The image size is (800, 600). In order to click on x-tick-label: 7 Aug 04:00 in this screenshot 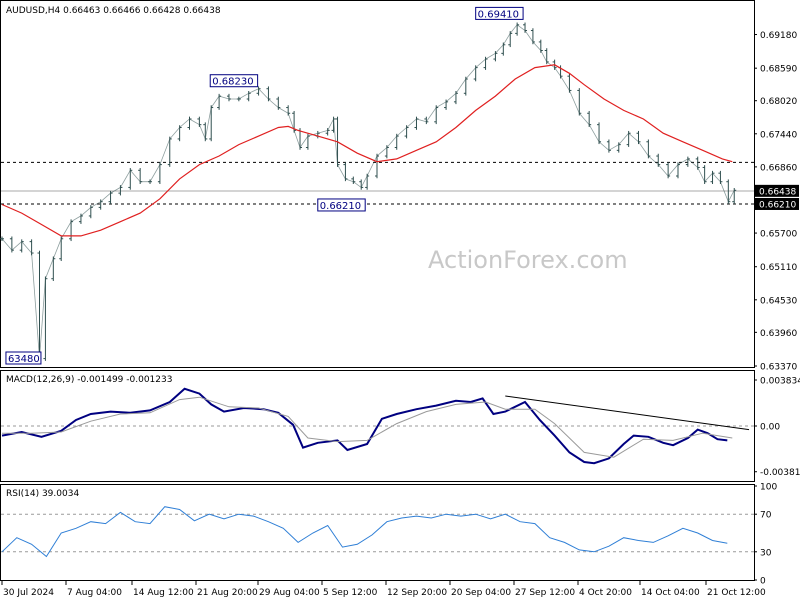, I will do `click(94, 593)`.